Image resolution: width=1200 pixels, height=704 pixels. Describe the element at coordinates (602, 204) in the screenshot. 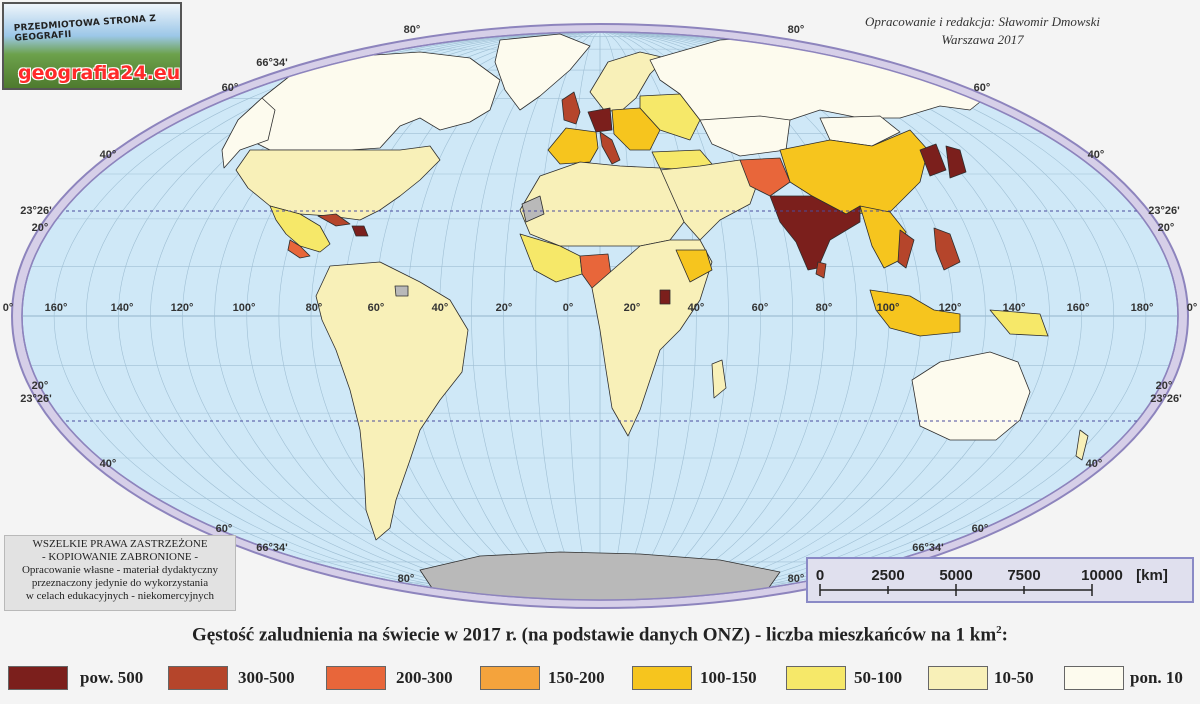

I see `north-africa` at that location.